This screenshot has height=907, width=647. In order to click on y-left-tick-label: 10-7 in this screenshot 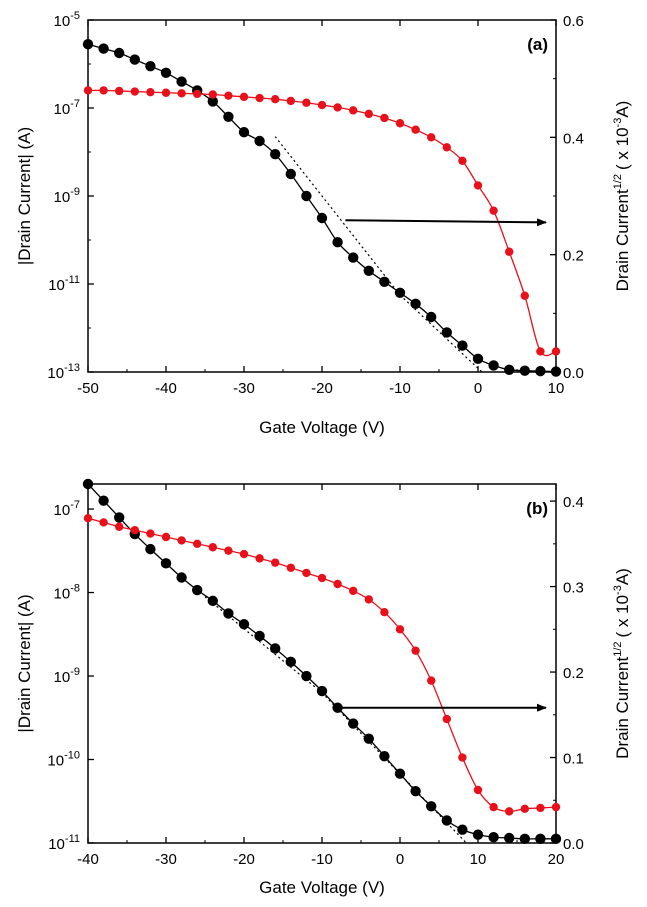, I will do `click(67, 108)`.